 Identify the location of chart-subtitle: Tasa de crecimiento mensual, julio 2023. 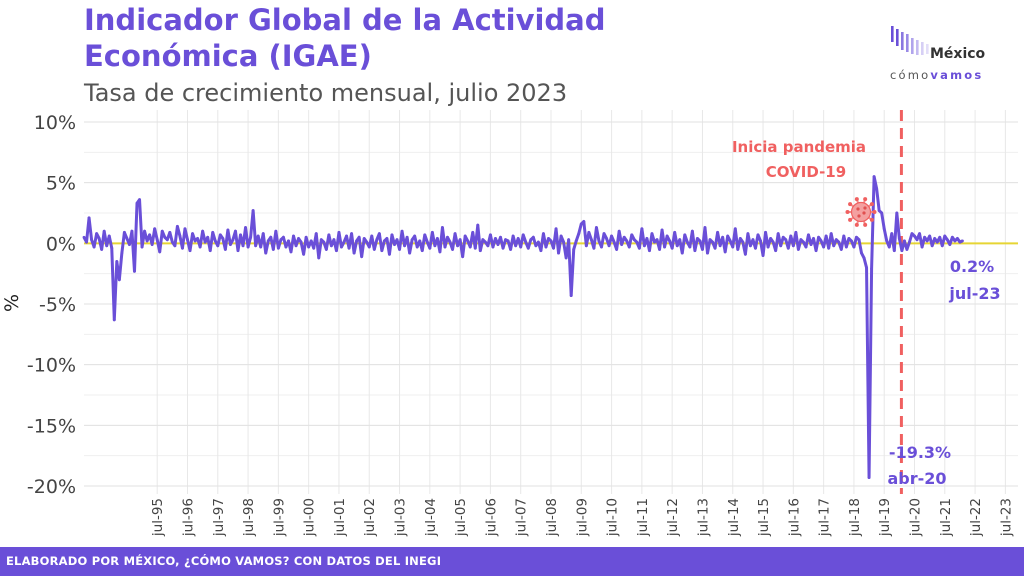
(326, 93).